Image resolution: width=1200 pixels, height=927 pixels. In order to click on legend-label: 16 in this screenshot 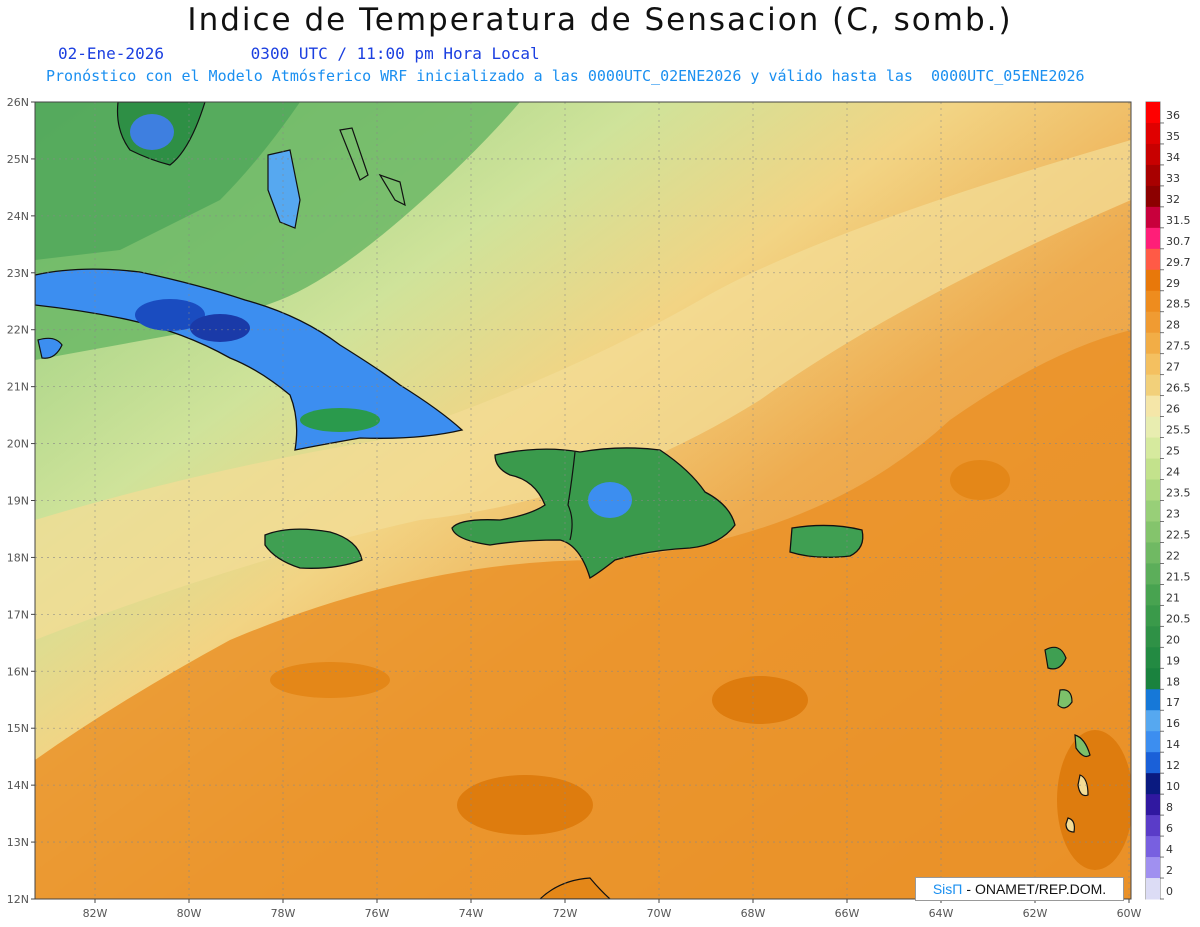, I will do `click(1173, 723)`.